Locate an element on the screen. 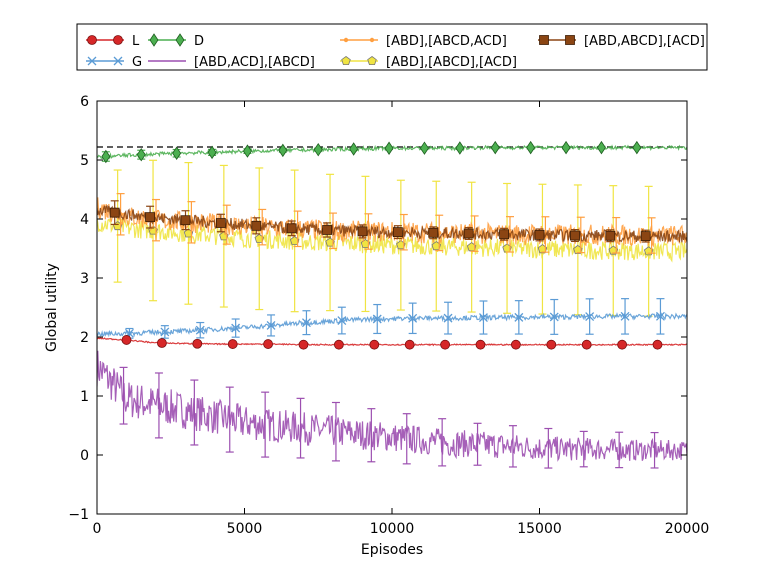 This screenshot has height=572, width=763. y-tick-label: 5 is located at coordinates (84, 161).